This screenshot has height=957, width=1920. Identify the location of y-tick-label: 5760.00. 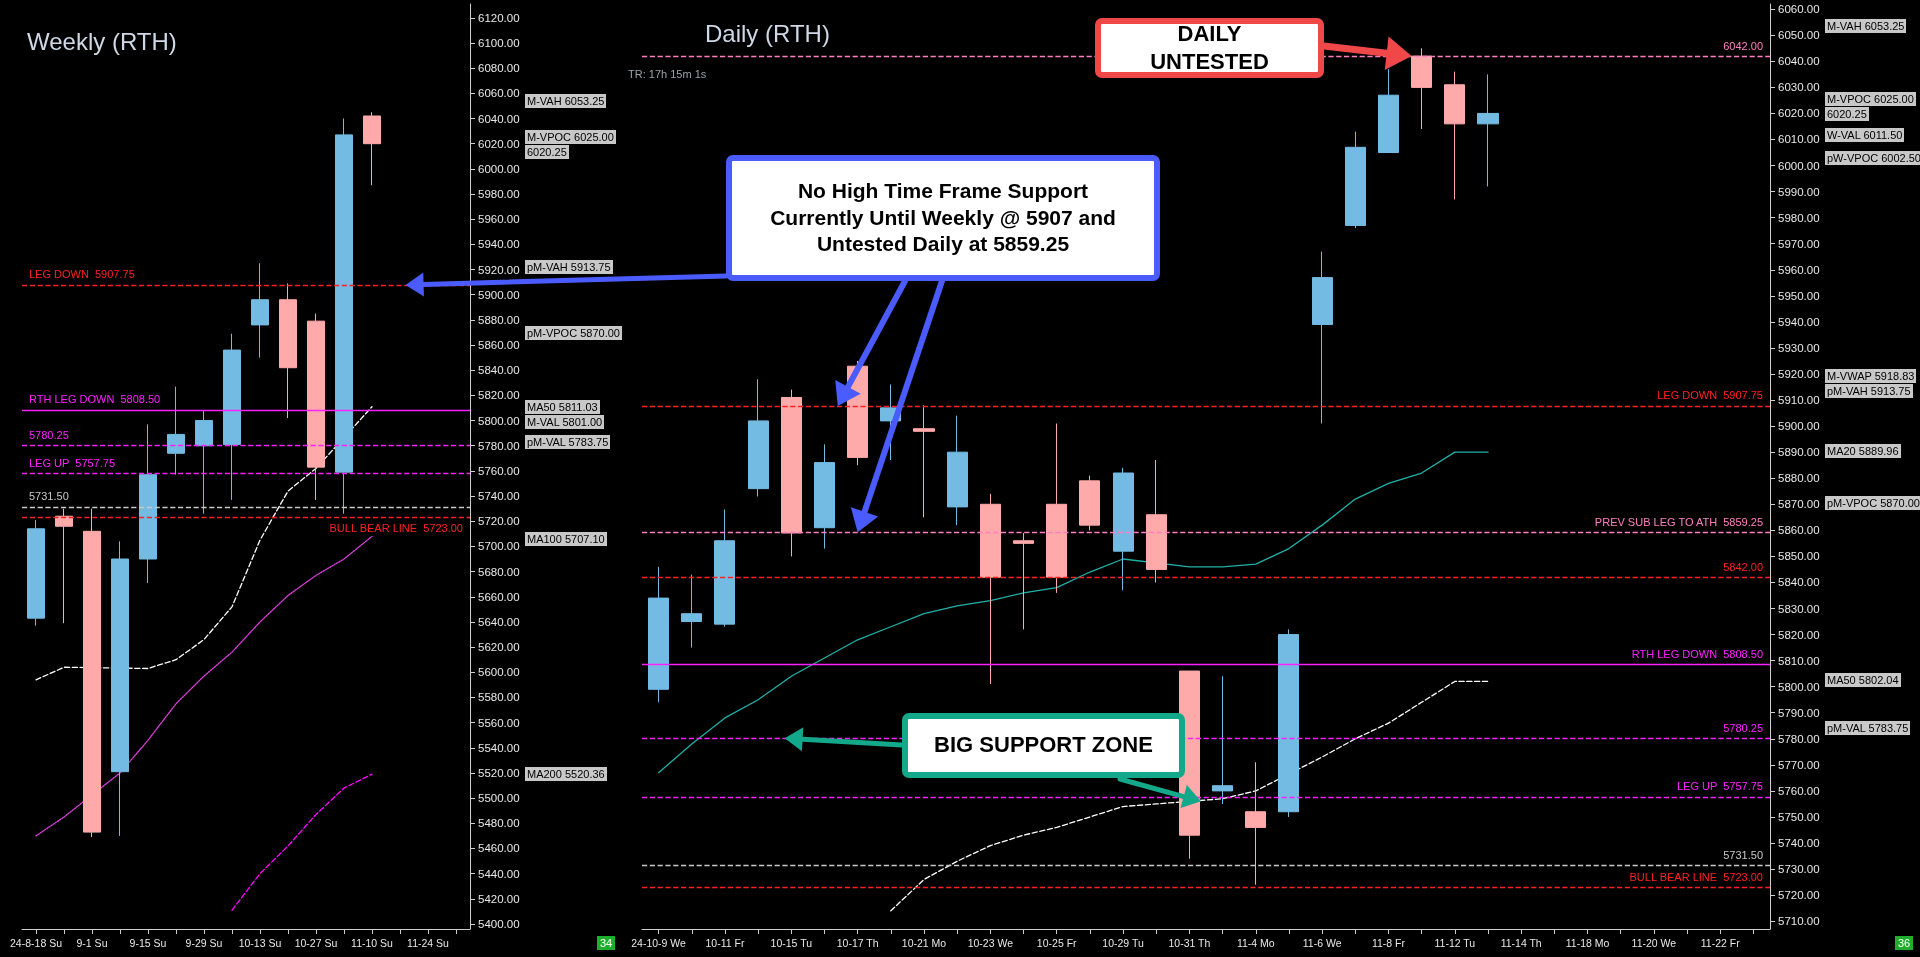
(499, 470).